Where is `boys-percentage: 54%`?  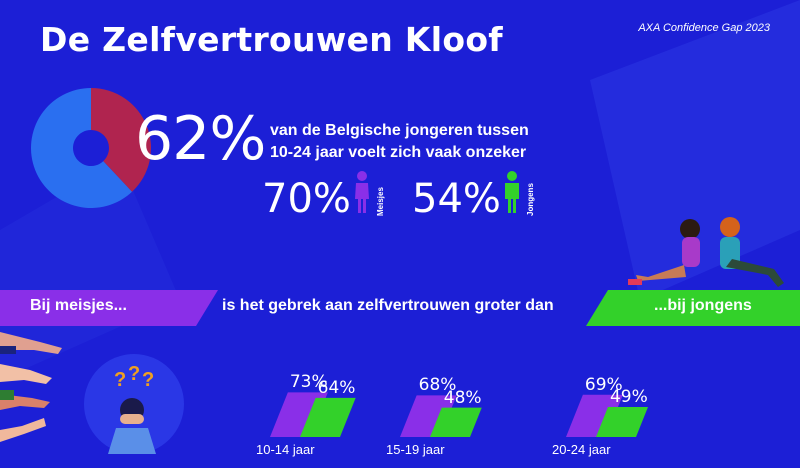
boys-percentage: 54% is located at coordinates (456, 199).